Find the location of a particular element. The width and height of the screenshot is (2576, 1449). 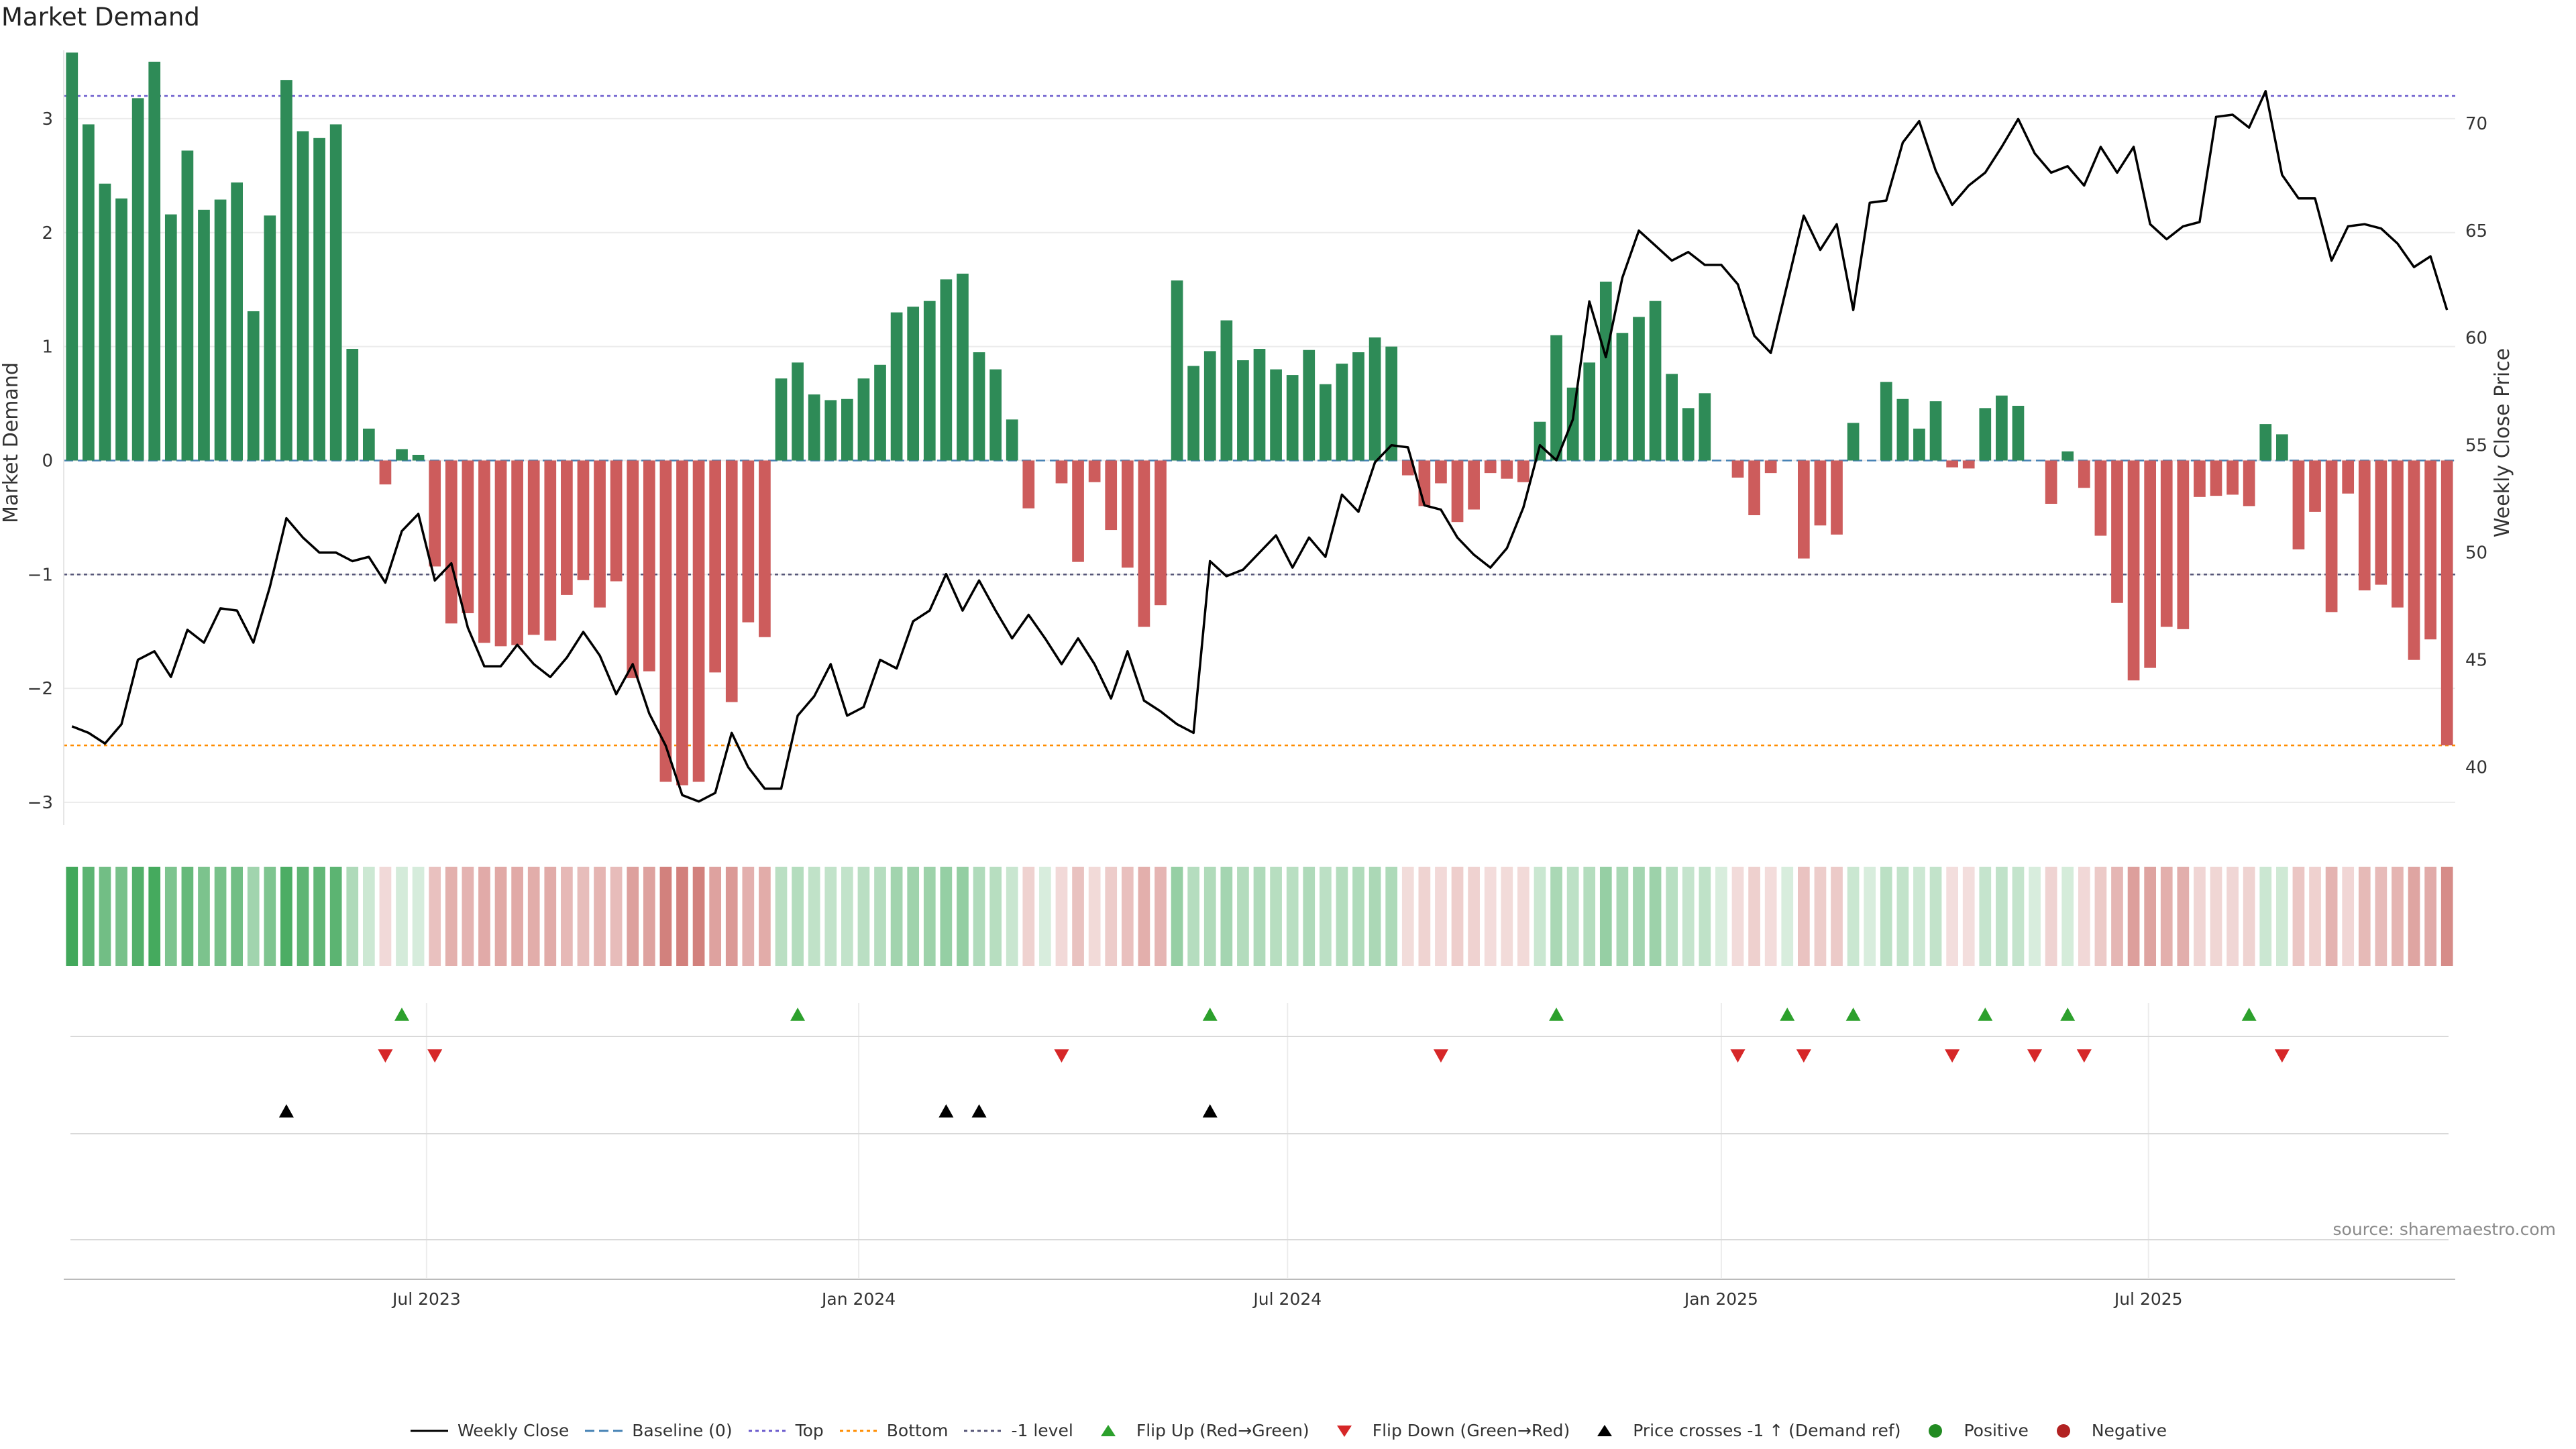

y2-tick-label: 45 is located at coordinates (2476, 661).